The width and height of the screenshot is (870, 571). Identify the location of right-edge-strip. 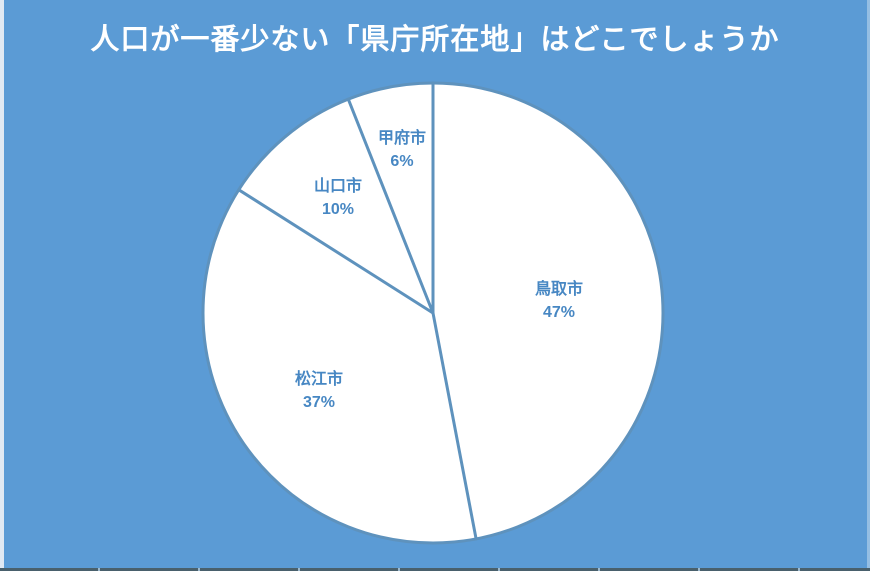
(868, 285).